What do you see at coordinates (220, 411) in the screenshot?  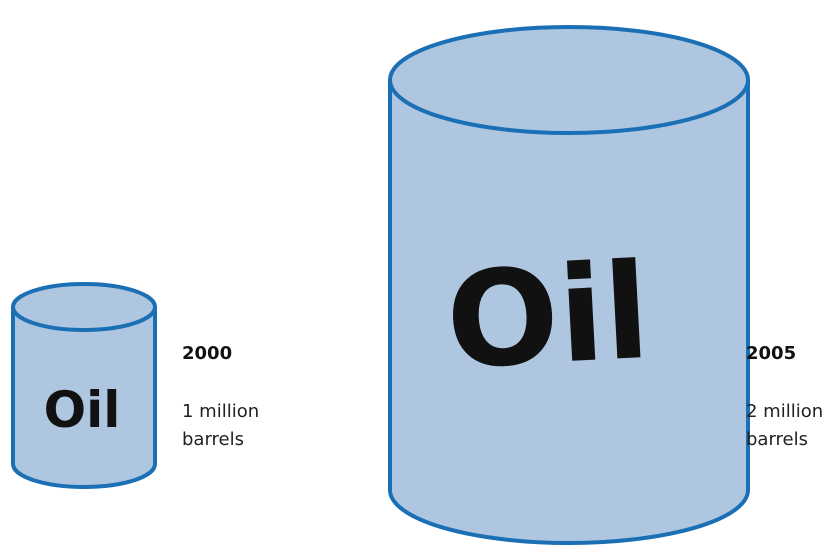 I see `amount: 1 million` at bounding box center [220, 411].